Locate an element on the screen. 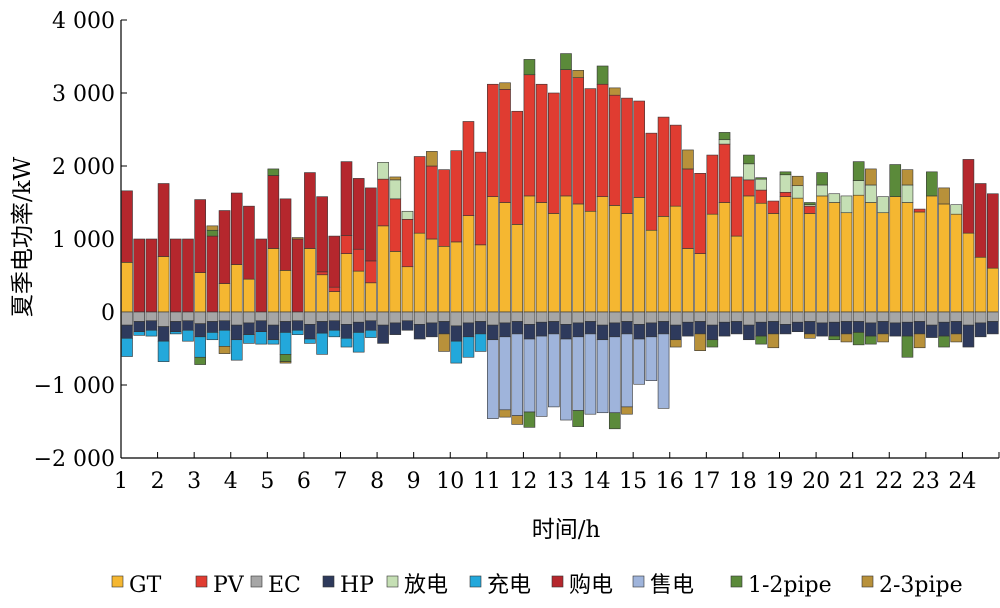 Image resolution: width=1000 pixels, height=608 pixels. legend-label: GT is located at coordinates (145, 585).